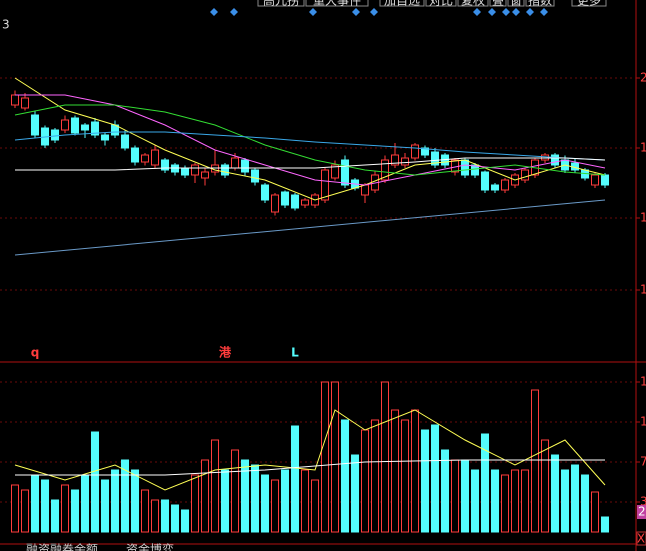 This screenshot has height=551, width=646. Describe the element at coordinates (225, 352) in the screenshot. I see `event-marker: 港` at that location.